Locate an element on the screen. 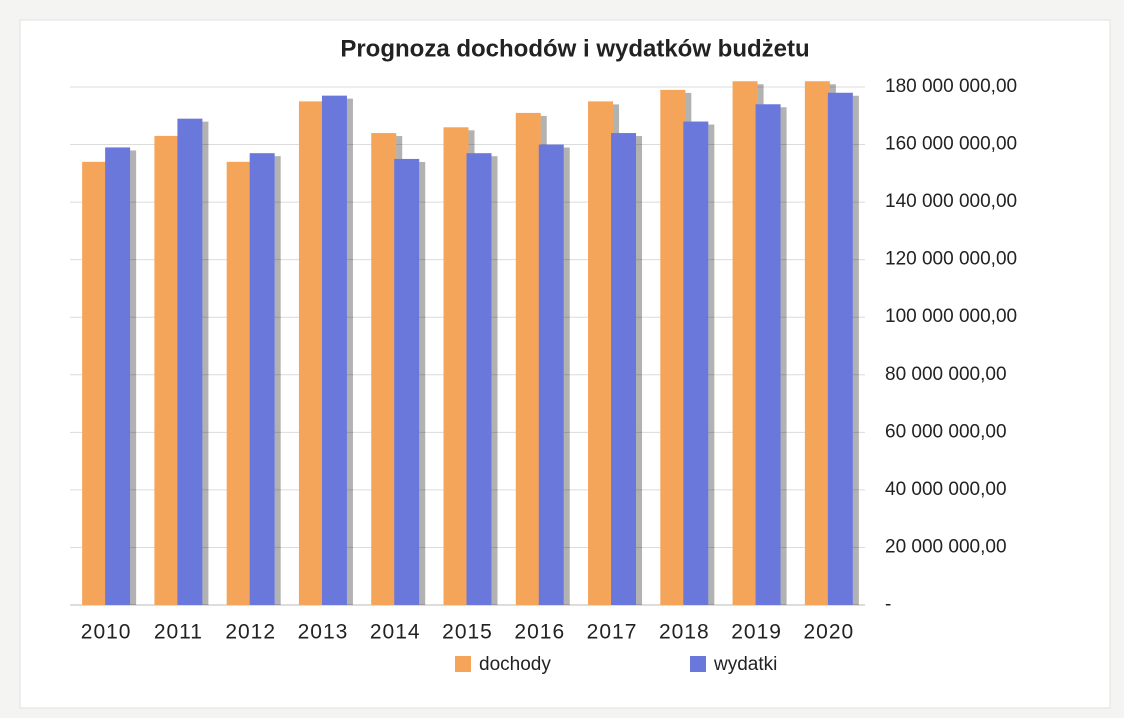  x-tick-label: 2019 is located at coordinates (756, 632).